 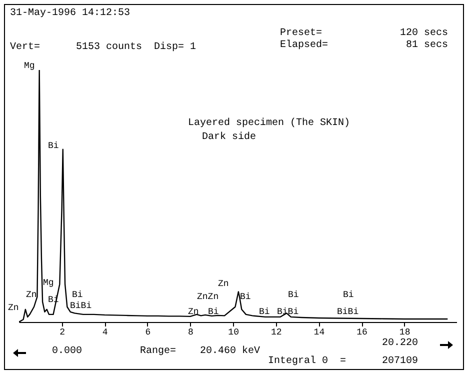 I want to click on text: Zn, so click(x=13, y=308).